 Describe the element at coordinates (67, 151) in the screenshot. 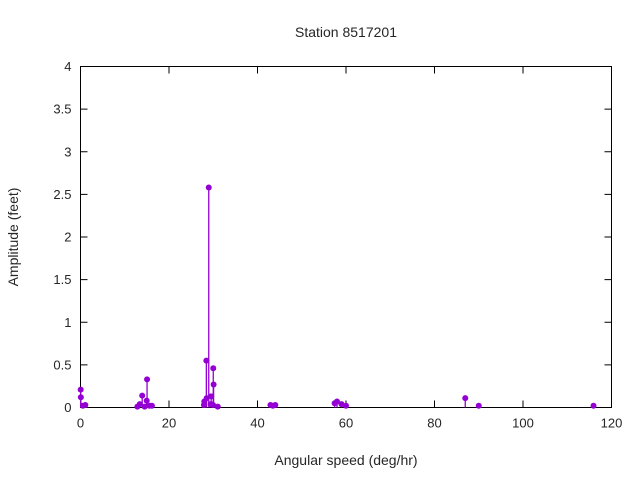

I see `y-tick-label: 3` at that location.